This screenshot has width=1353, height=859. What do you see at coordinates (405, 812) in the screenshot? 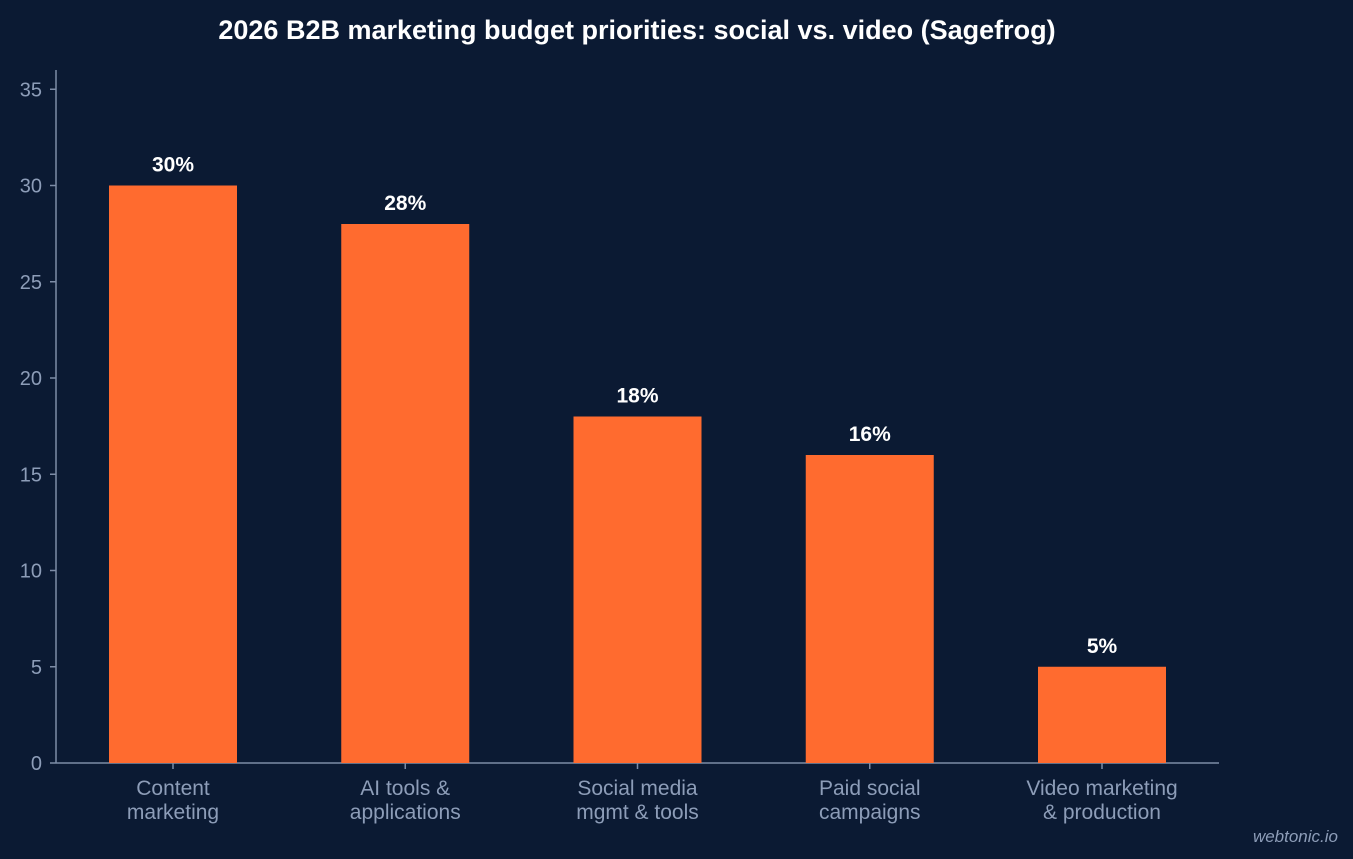
I see `x-tick-label: applications` at bounding box center [405, 812].